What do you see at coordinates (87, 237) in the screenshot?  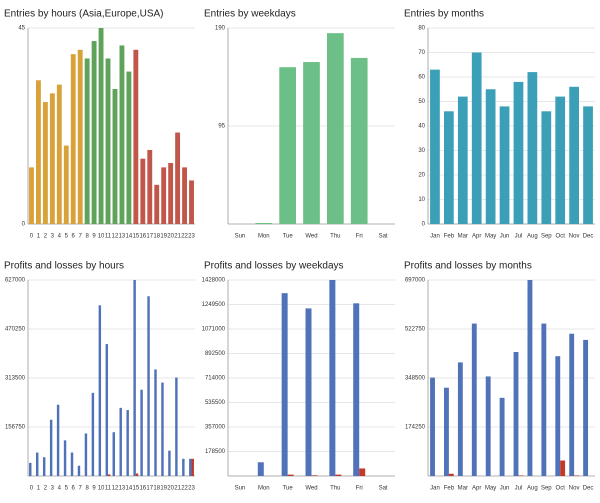 I see `x-tick-label: 8` at bounding box center [87, 237].